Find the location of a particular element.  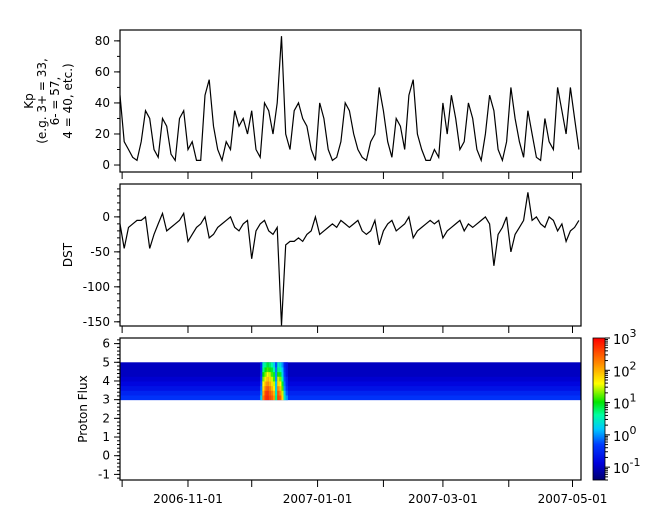

colorbar-tick-label: 10¹ is located at coordinates (625, 402).